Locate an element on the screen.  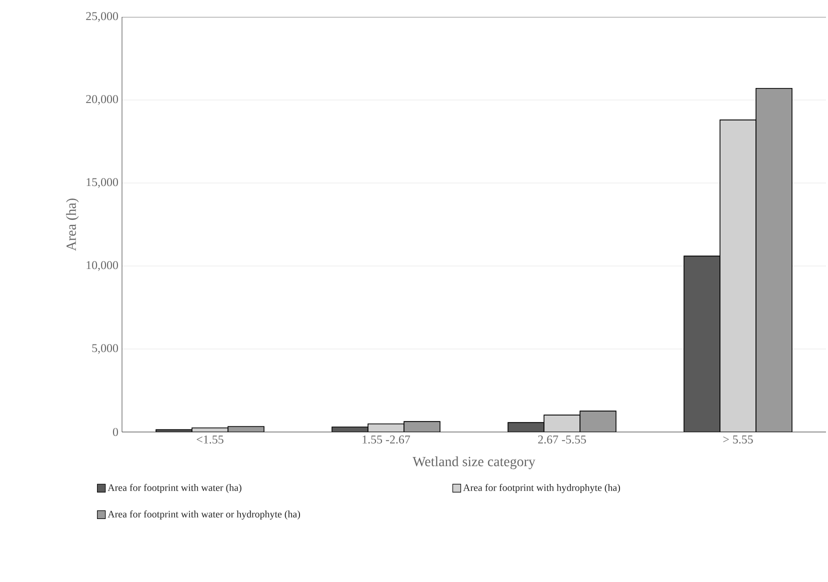
x-tick-label: 1.55 -2.67 is located at coordinates (386, 440).